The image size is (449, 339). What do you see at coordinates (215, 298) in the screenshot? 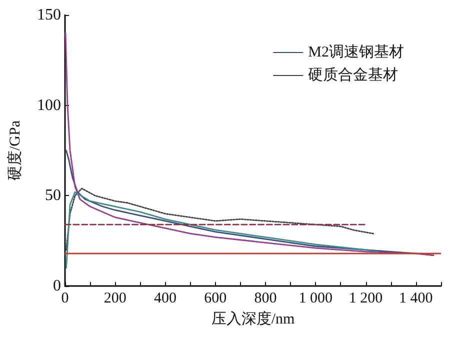
I see `x-tick-label: 600` at bounding box center [215, 298].